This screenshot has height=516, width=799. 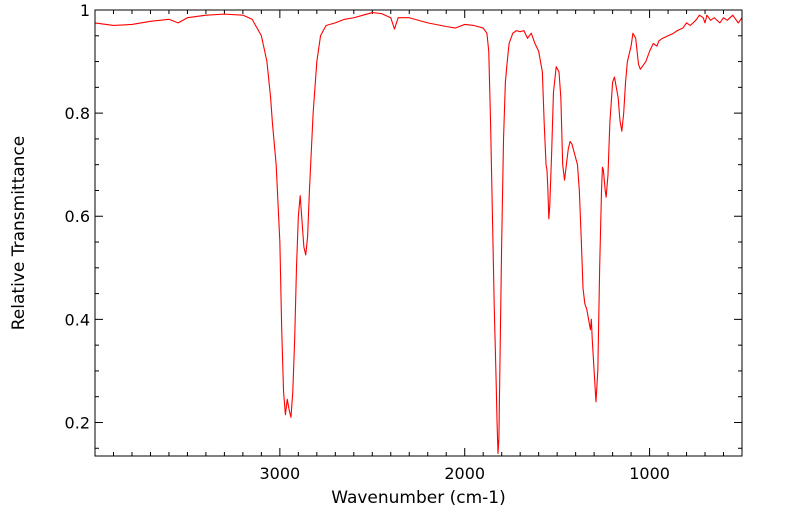 What do you see at coordinates (418, 498) in the screenshot?
I see `x-axis-title: Wavenumber (cm-1)` at bounding box center [418, 498].